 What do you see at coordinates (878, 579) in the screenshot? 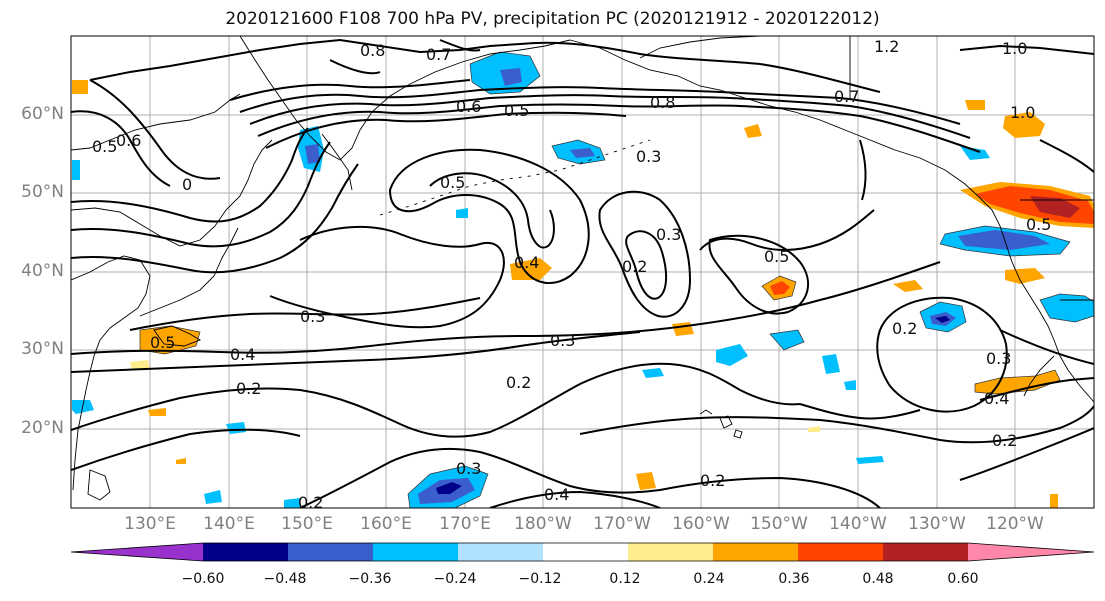
I see `colorbar-tick-label: 0.48` at bounding box center [878, 579].